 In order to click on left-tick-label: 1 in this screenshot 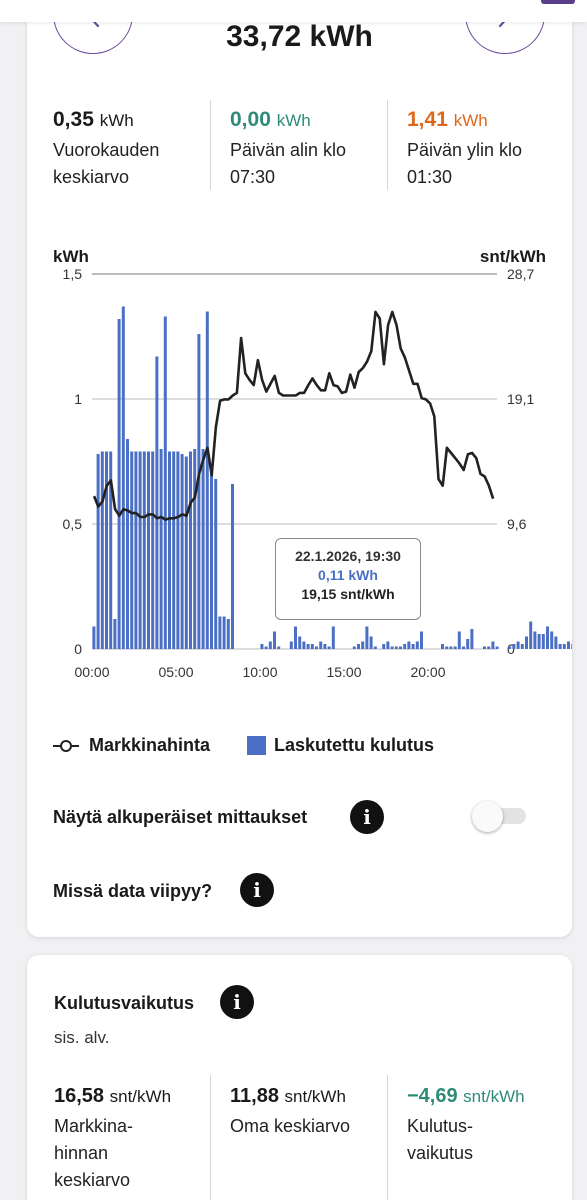, I will do `click(78, 399)`.